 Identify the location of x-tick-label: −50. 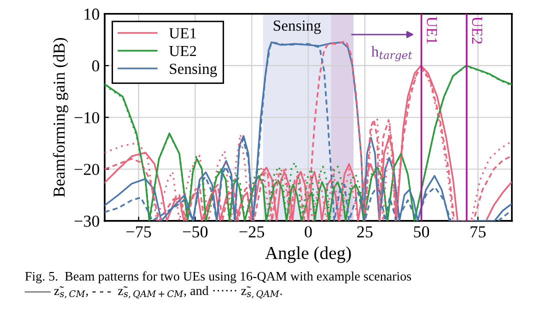
(195, 232).